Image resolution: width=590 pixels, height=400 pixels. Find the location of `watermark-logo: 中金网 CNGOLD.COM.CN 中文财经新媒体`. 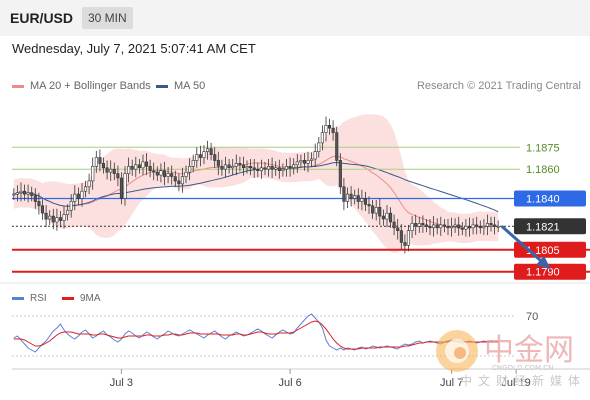

watermark-logo: 中金网 CNGOLD.COM.CN 中文财经新媒体 is located at coordinates (508, 358).